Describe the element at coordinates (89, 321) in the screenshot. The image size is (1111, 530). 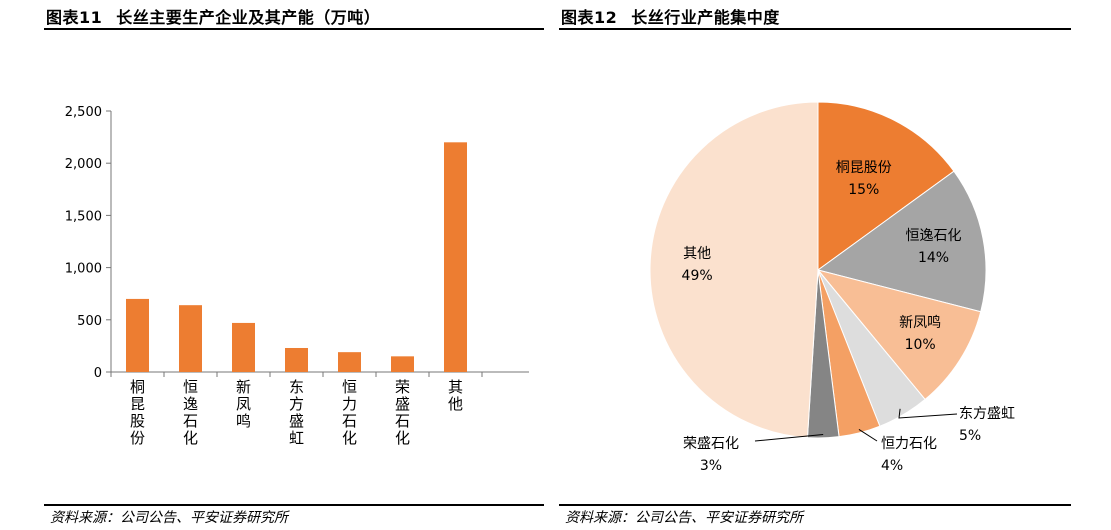
I see `y-tick-label: 500` at that location.